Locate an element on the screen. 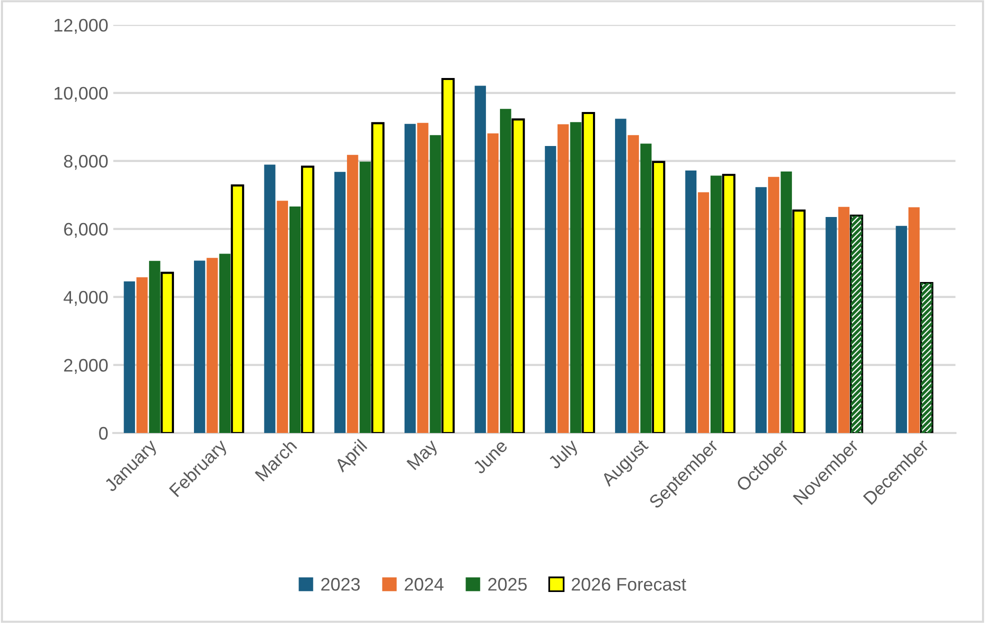 The height and width of the screenshot is (623, 985). y-tick-label: 6,000 is located at coordinates (86, 230).